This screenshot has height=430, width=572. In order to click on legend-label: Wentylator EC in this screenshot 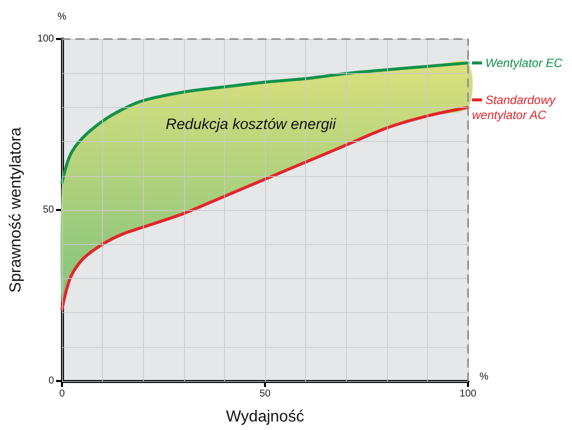, I will do `click(522, 63)`.